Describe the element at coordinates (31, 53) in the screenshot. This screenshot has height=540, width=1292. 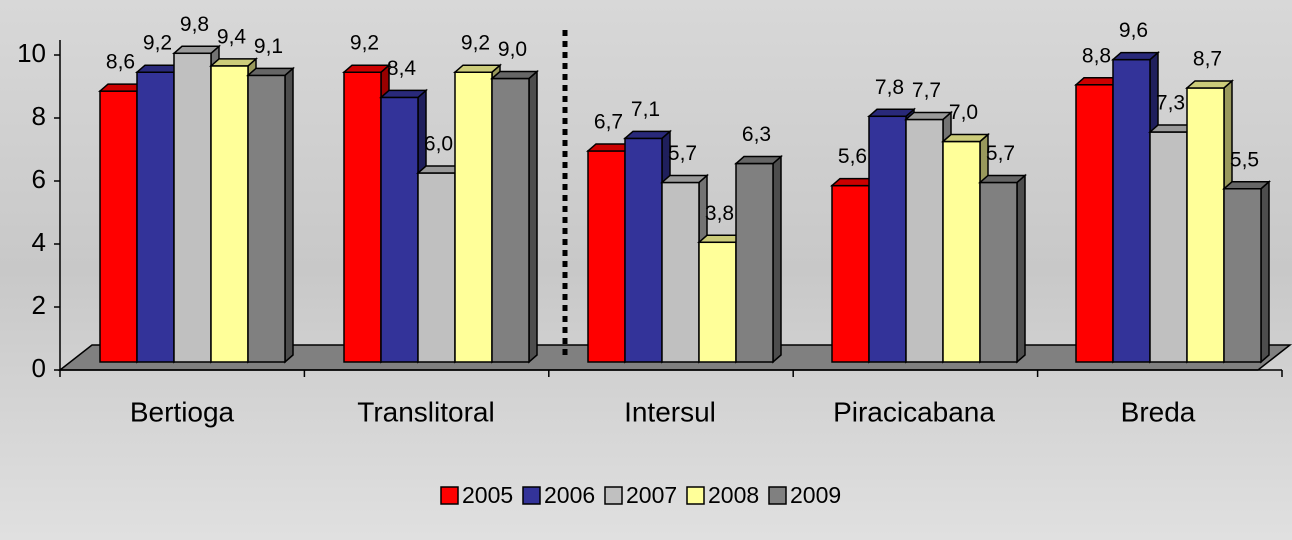
I see `y-tick-label: 10` at that location.